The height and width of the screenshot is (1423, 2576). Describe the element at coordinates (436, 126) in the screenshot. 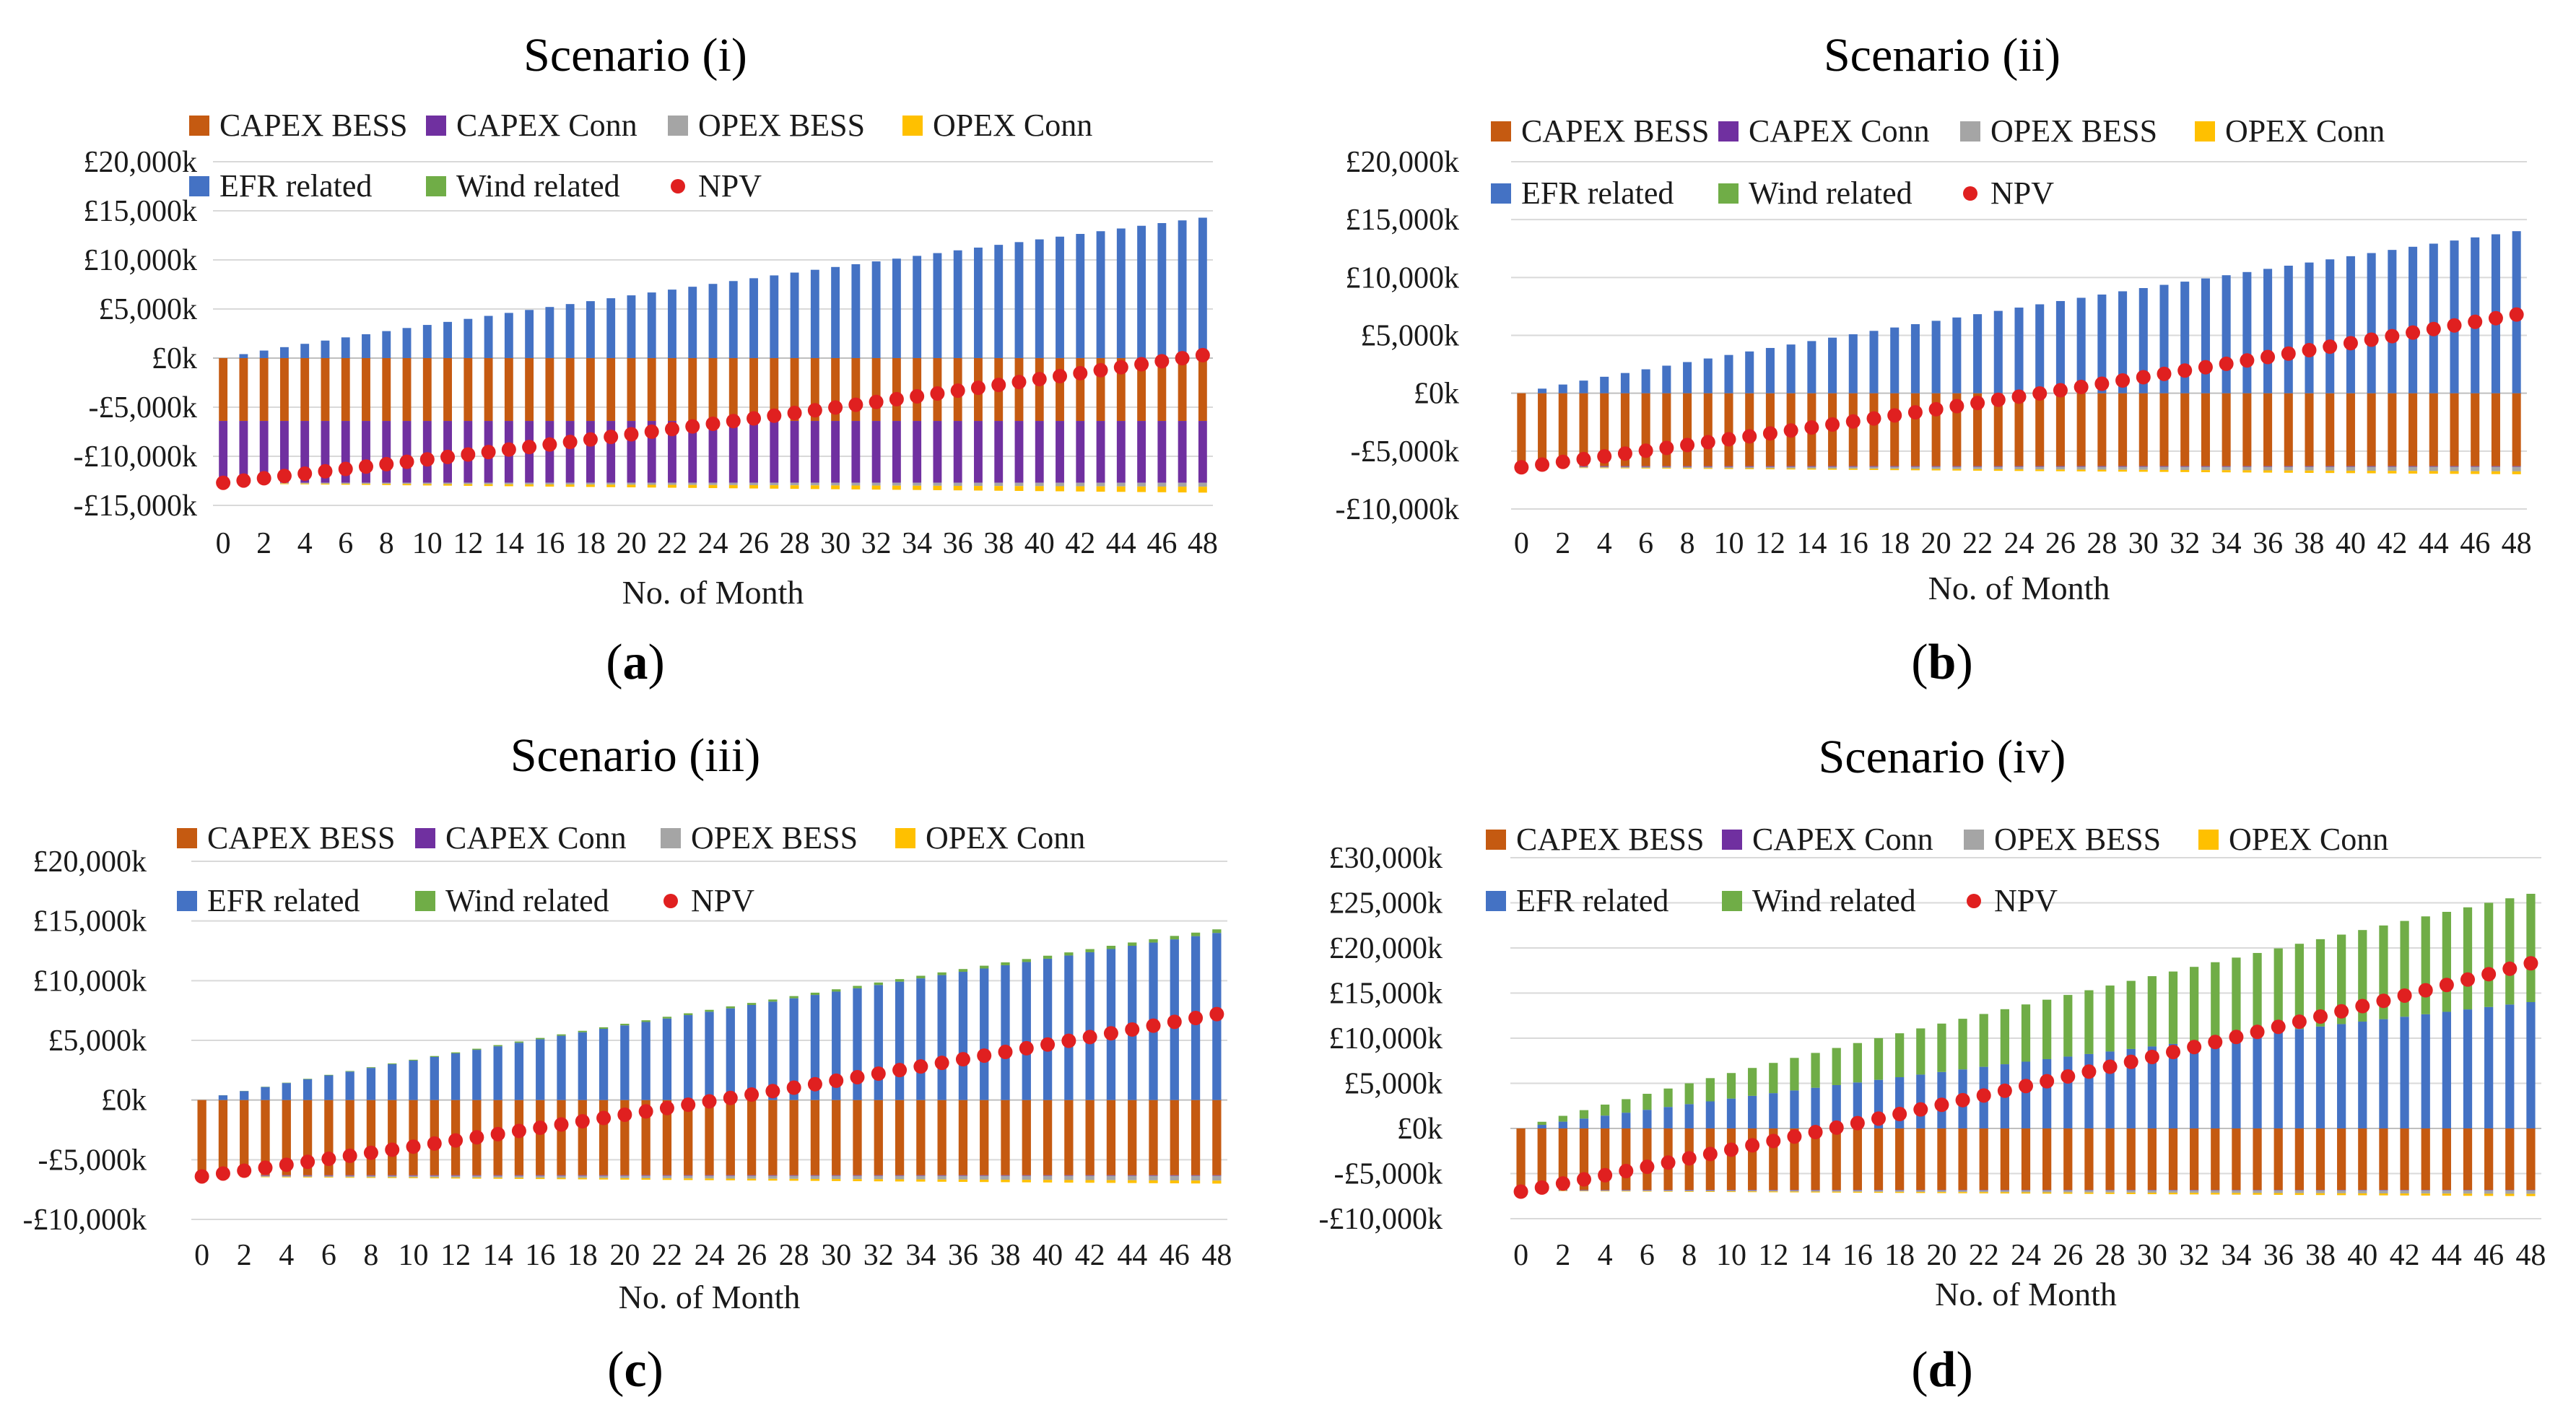

I see `legend-swatch-capex-conn` at that location.